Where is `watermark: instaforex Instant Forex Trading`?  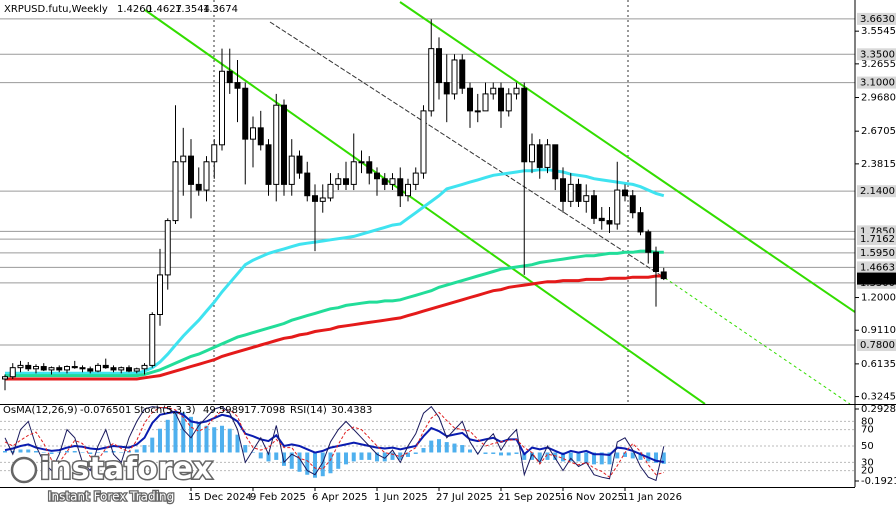
watermark: instaforex Instant Forex Trading is located at coordinates (112, 477).